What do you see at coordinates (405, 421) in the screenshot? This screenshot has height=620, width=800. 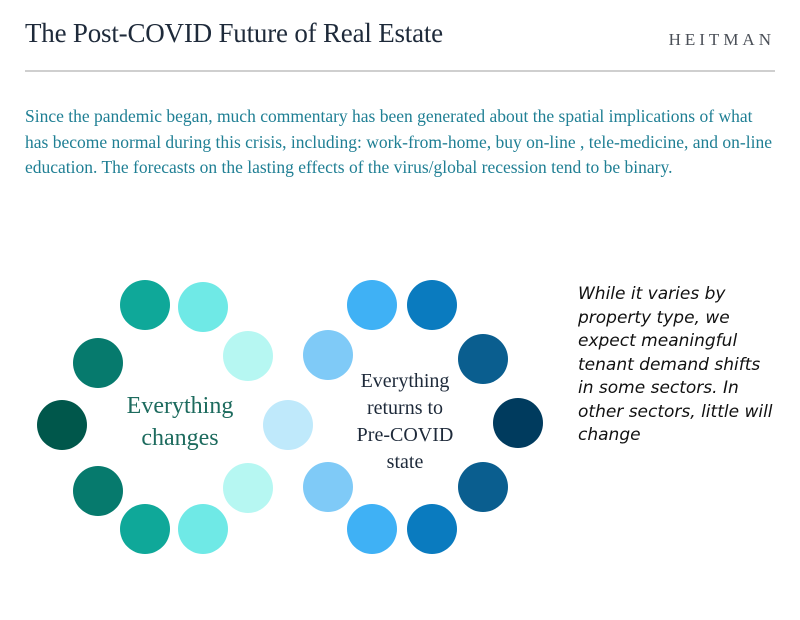 I see `label-returns-to-pre-covid: Everything returns to Pre-COVID state` at bounding box center [405, 421].